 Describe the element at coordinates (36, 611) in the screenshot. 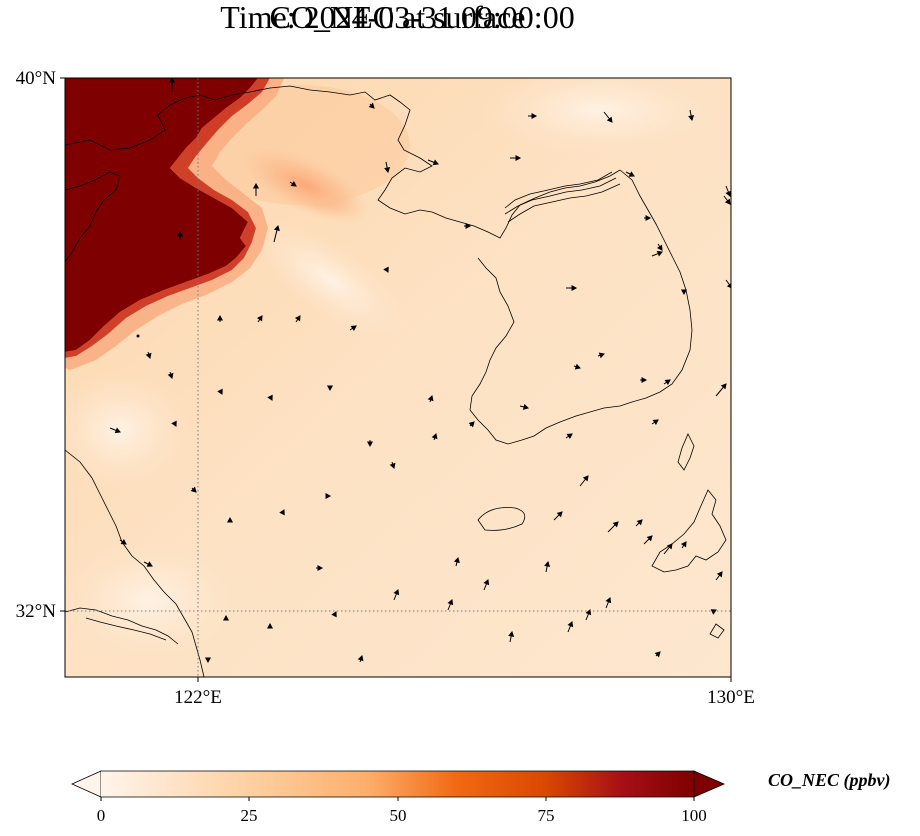

I see `lat-tick-label-32: 32°N` at that location.